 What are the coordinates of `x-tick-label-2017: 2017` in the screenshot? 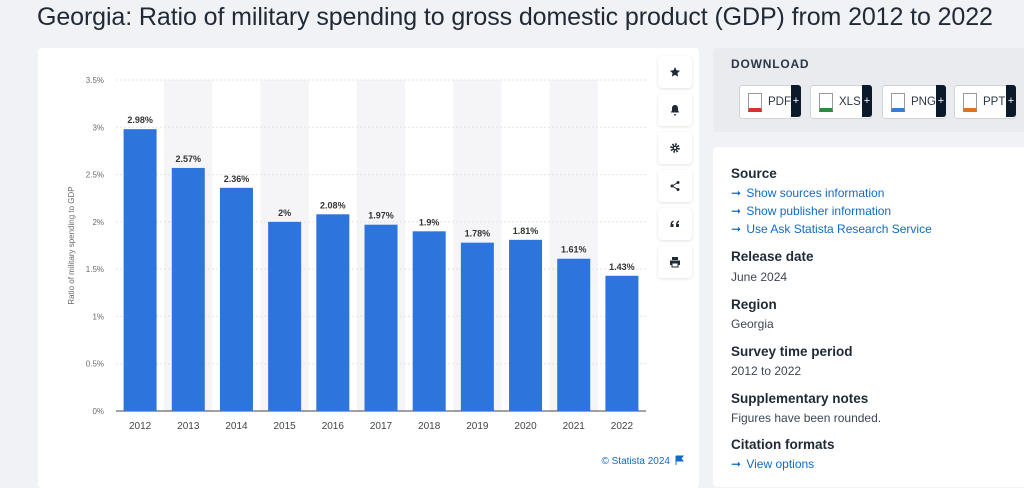 It's located at (381, 426).